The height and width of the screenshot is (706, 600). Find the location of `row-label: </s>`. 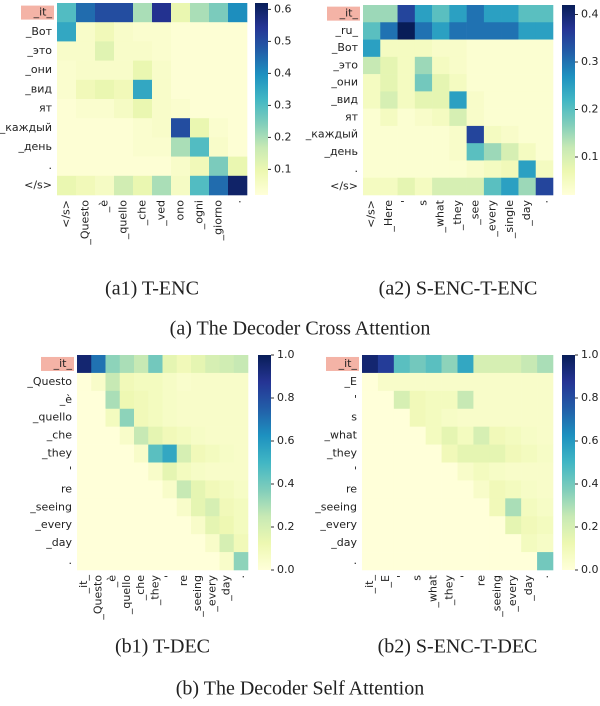

row-label: </s> is located at coordinates (344, 185).